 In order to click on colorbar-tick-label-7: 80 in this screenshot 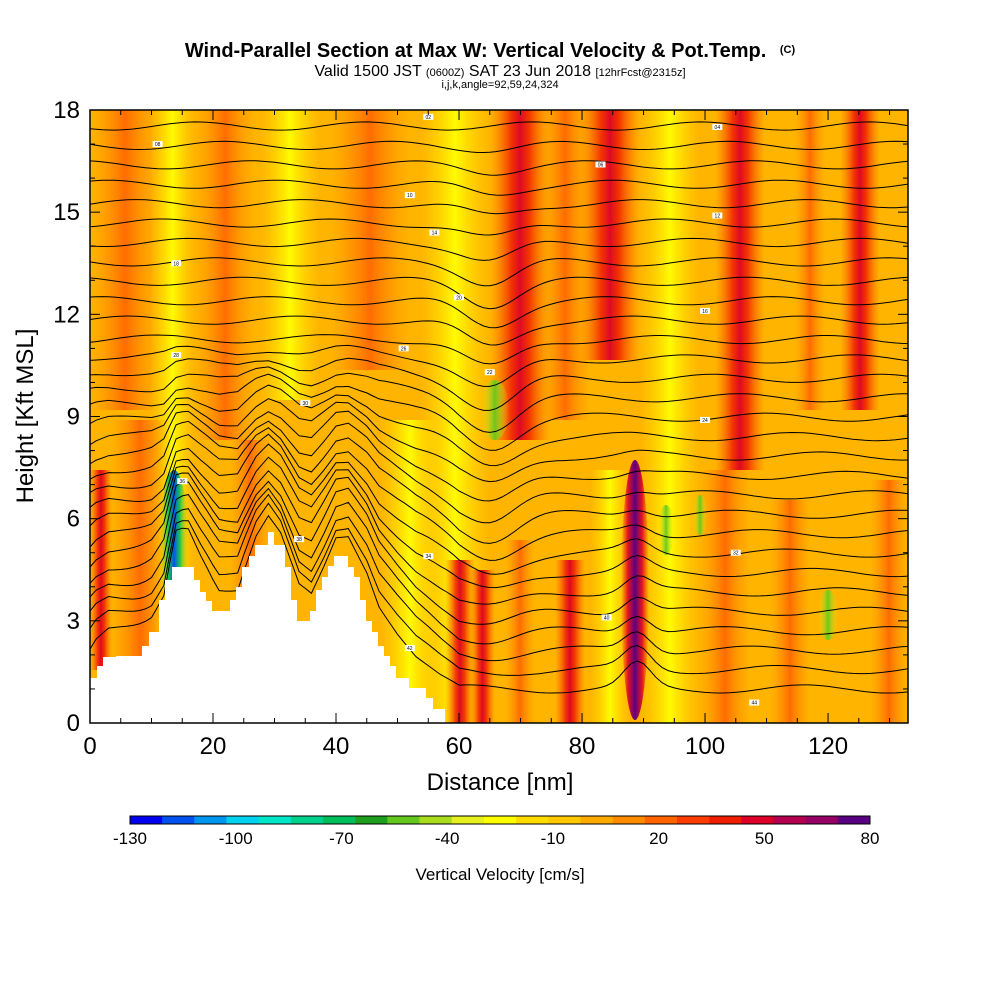, I will do `click(870, 838)`.